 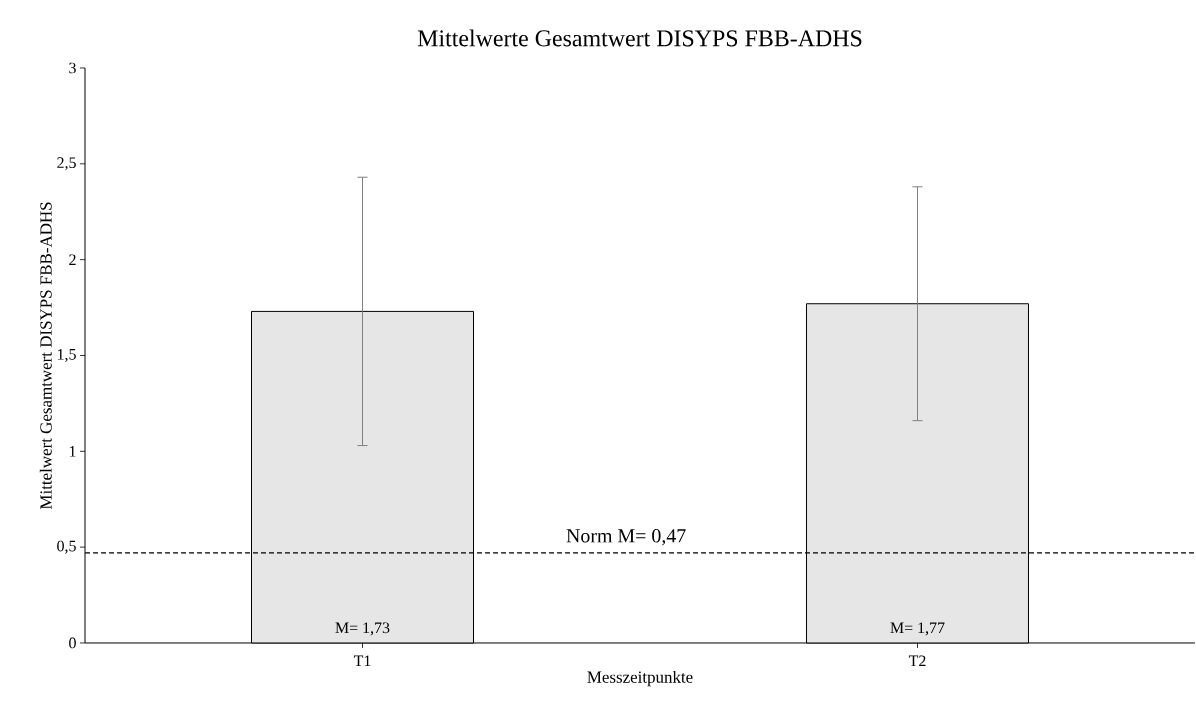 I want to click on data-label: M= 1,77, so click(x=917, y=629).